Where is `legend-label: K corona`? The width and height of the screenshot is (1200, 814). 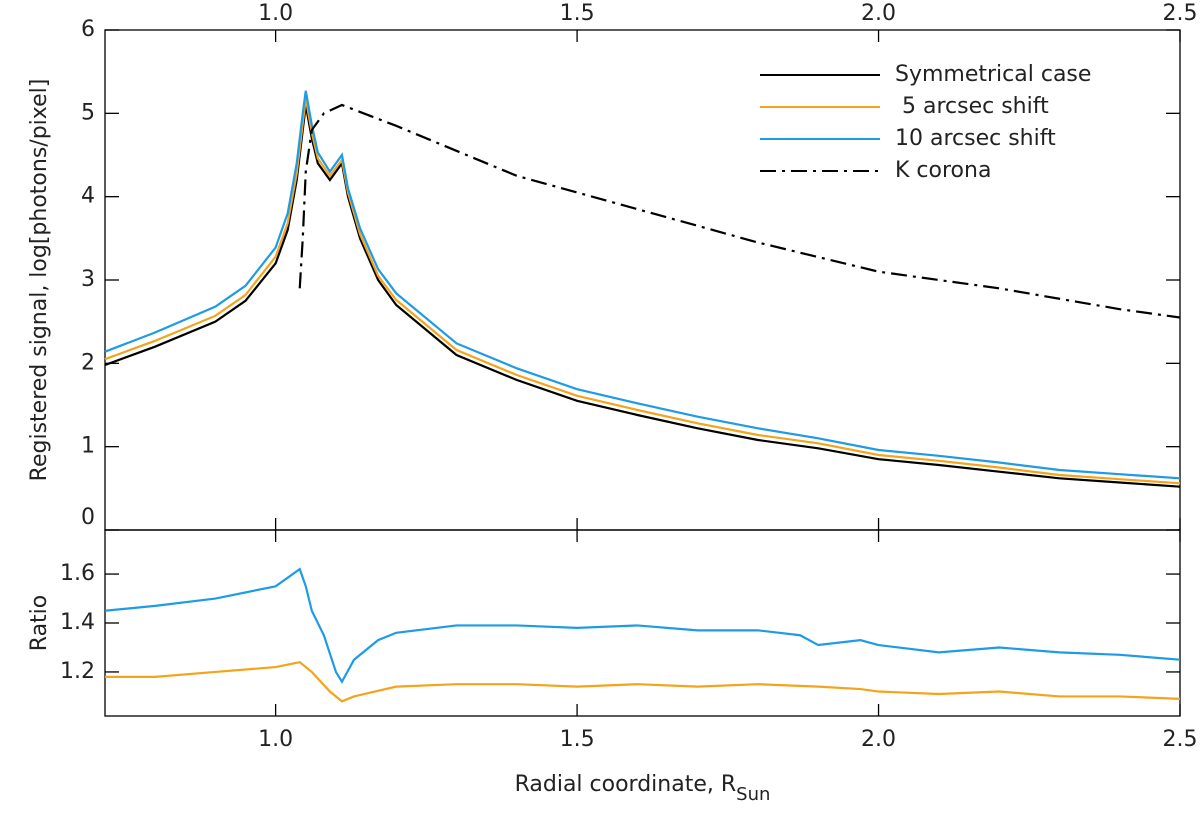
legend-label: K corona is located at coordinates (943, 170).